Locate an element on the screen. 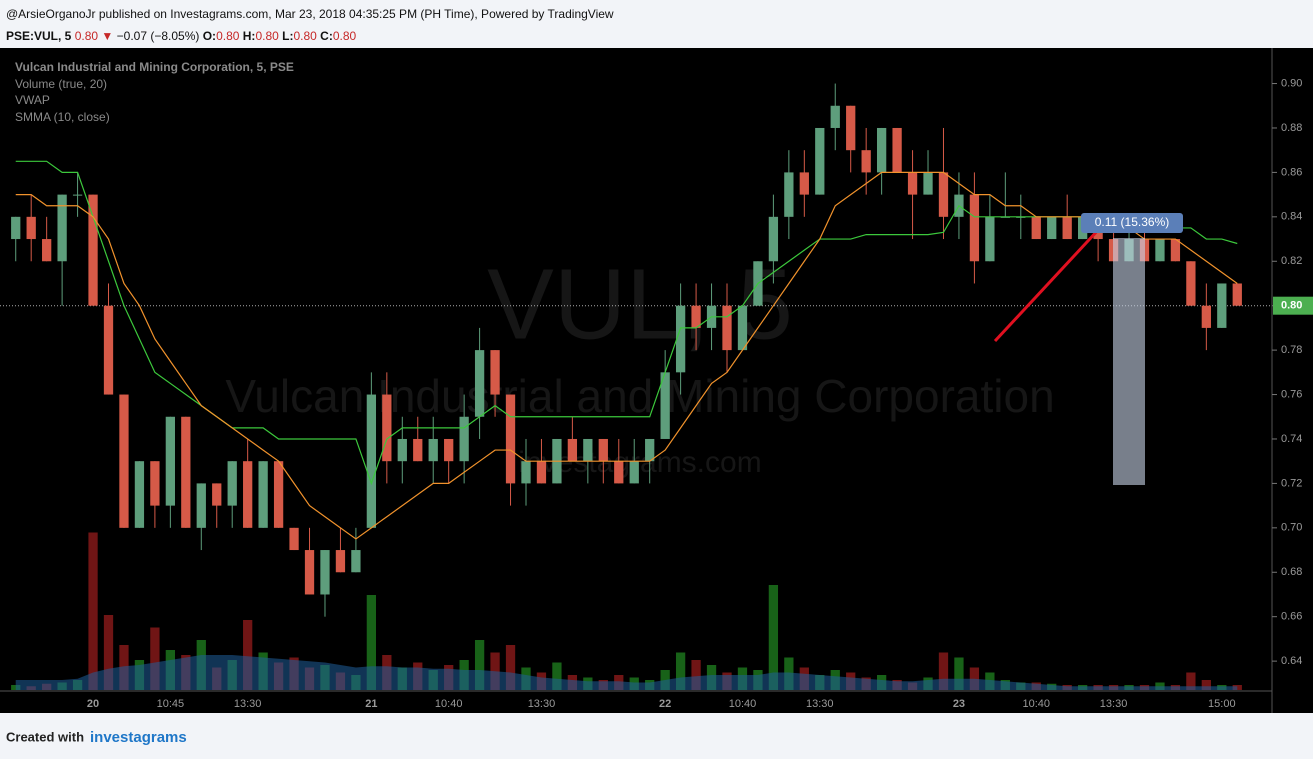  x-tick-label: 20 is located at coordinates (93, 704).